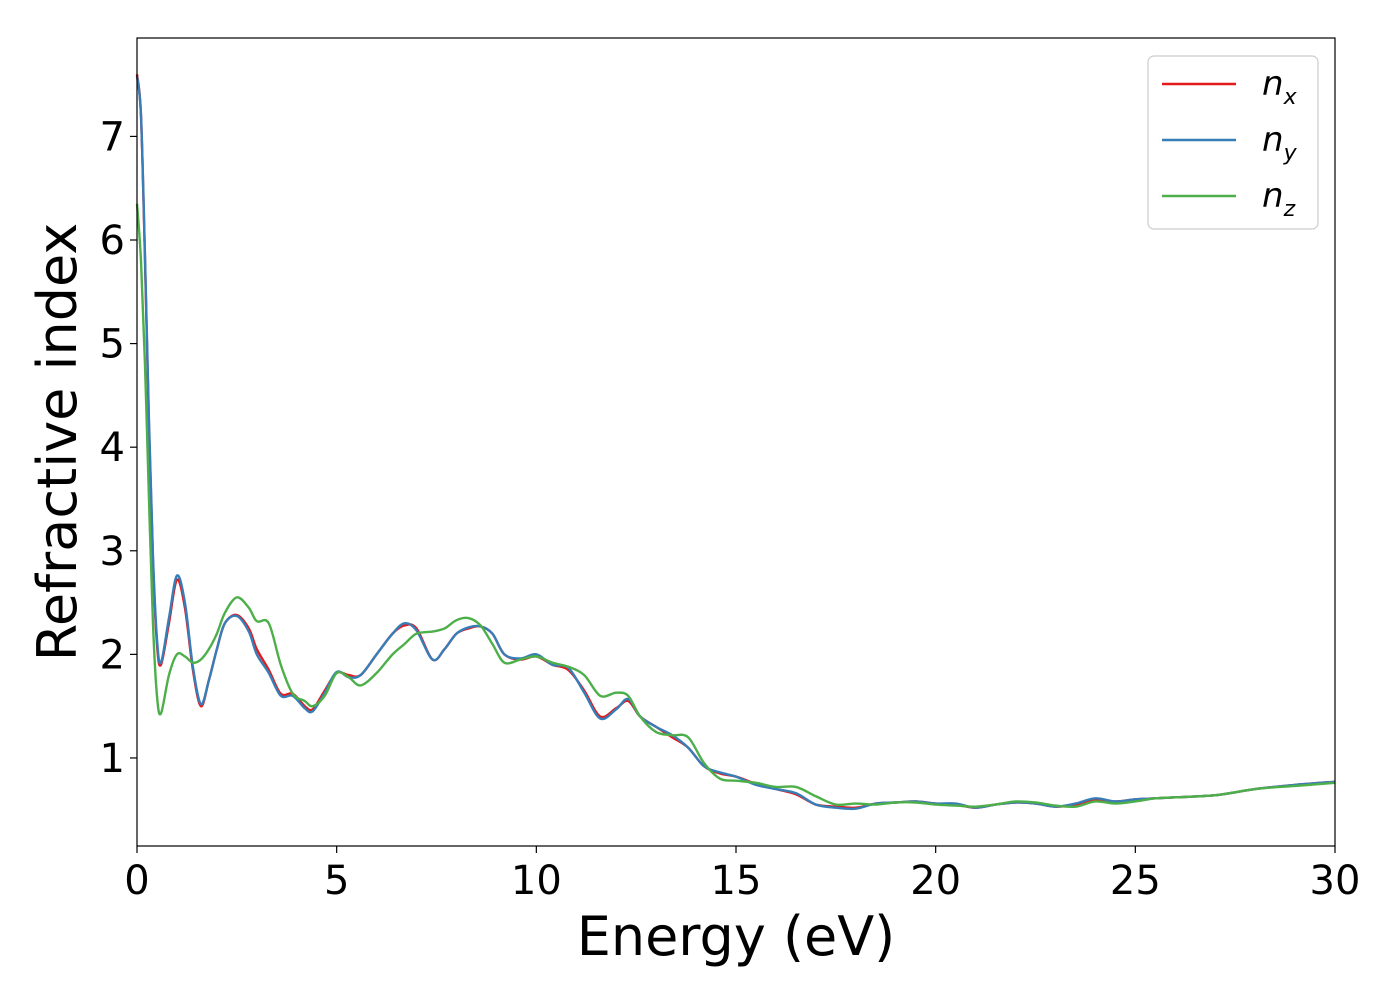  What do you see at coordinates (935, 881) in the screenshot?
I see `x-tick-label: 20` at bounding box center [935, 881].